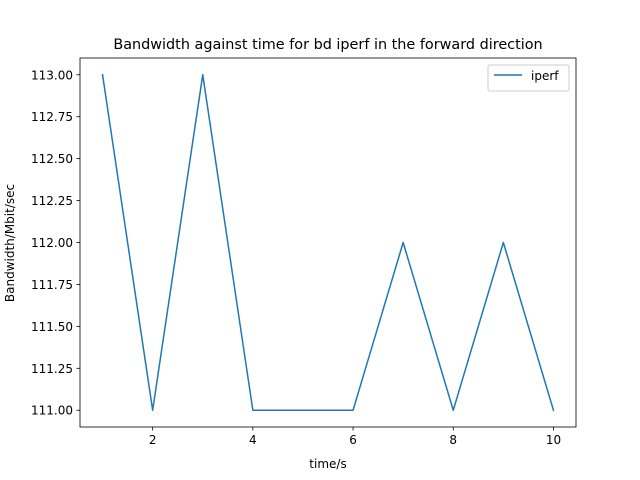 The image size is (640, 480). What do you see at coordinates (52, 369) in the screenshot?
I see `y-tick-label: 111.25` at bounding box center [52, 369].